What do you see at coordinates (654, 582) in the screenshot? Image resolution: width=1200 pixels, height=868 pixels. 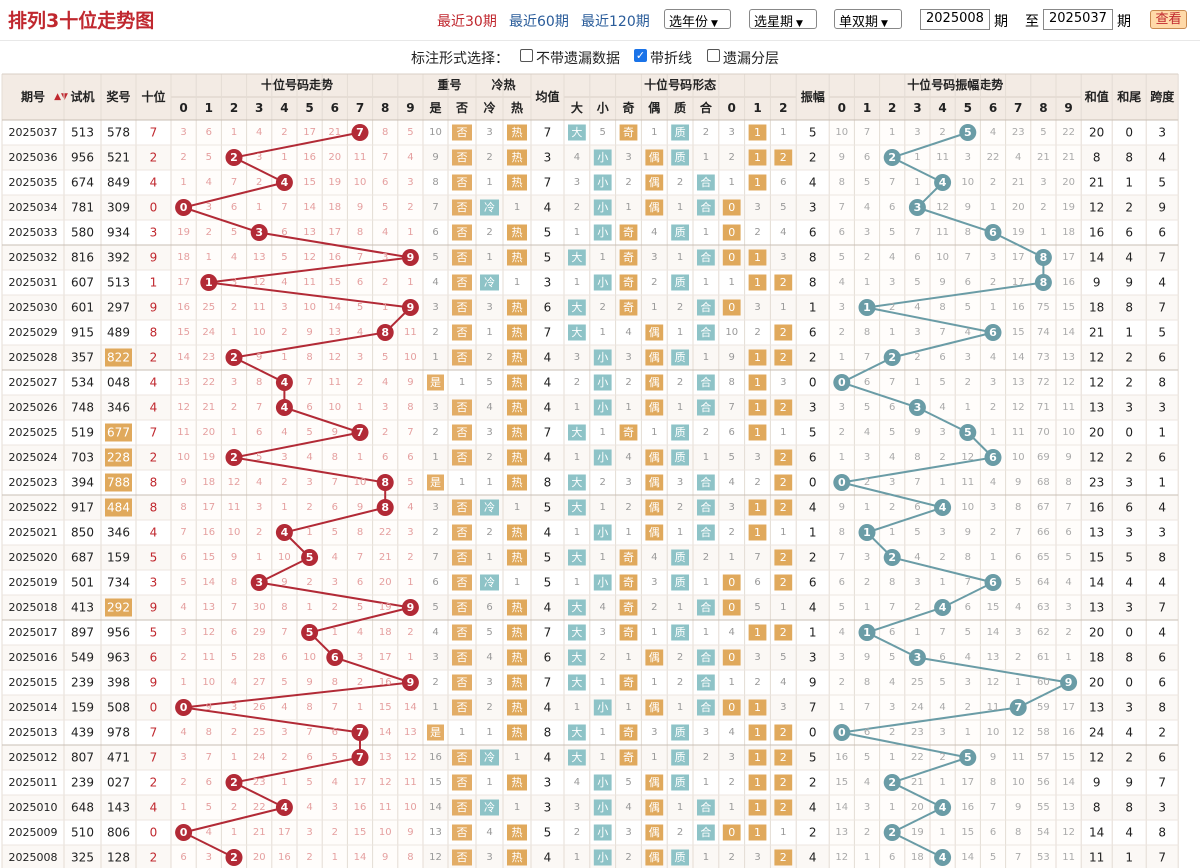 I see `shape-omission: 3` at bounding box center [654, 582].